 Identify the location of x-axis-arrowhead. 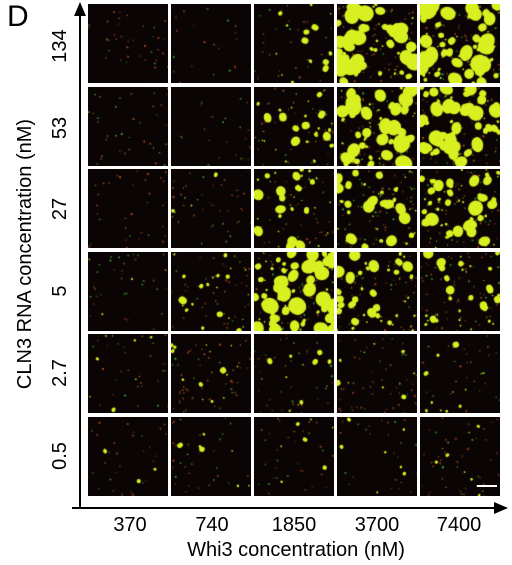
(501, 508).